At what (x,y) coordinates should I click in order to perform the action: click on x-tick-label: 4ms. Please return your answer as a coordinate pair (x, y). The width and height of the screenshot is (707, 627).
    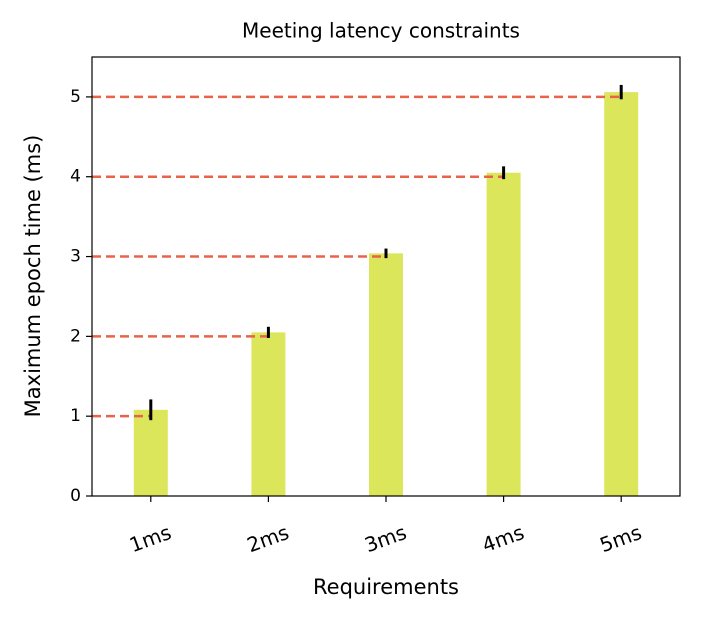
    Looking at the image, I should click on (503, 538).